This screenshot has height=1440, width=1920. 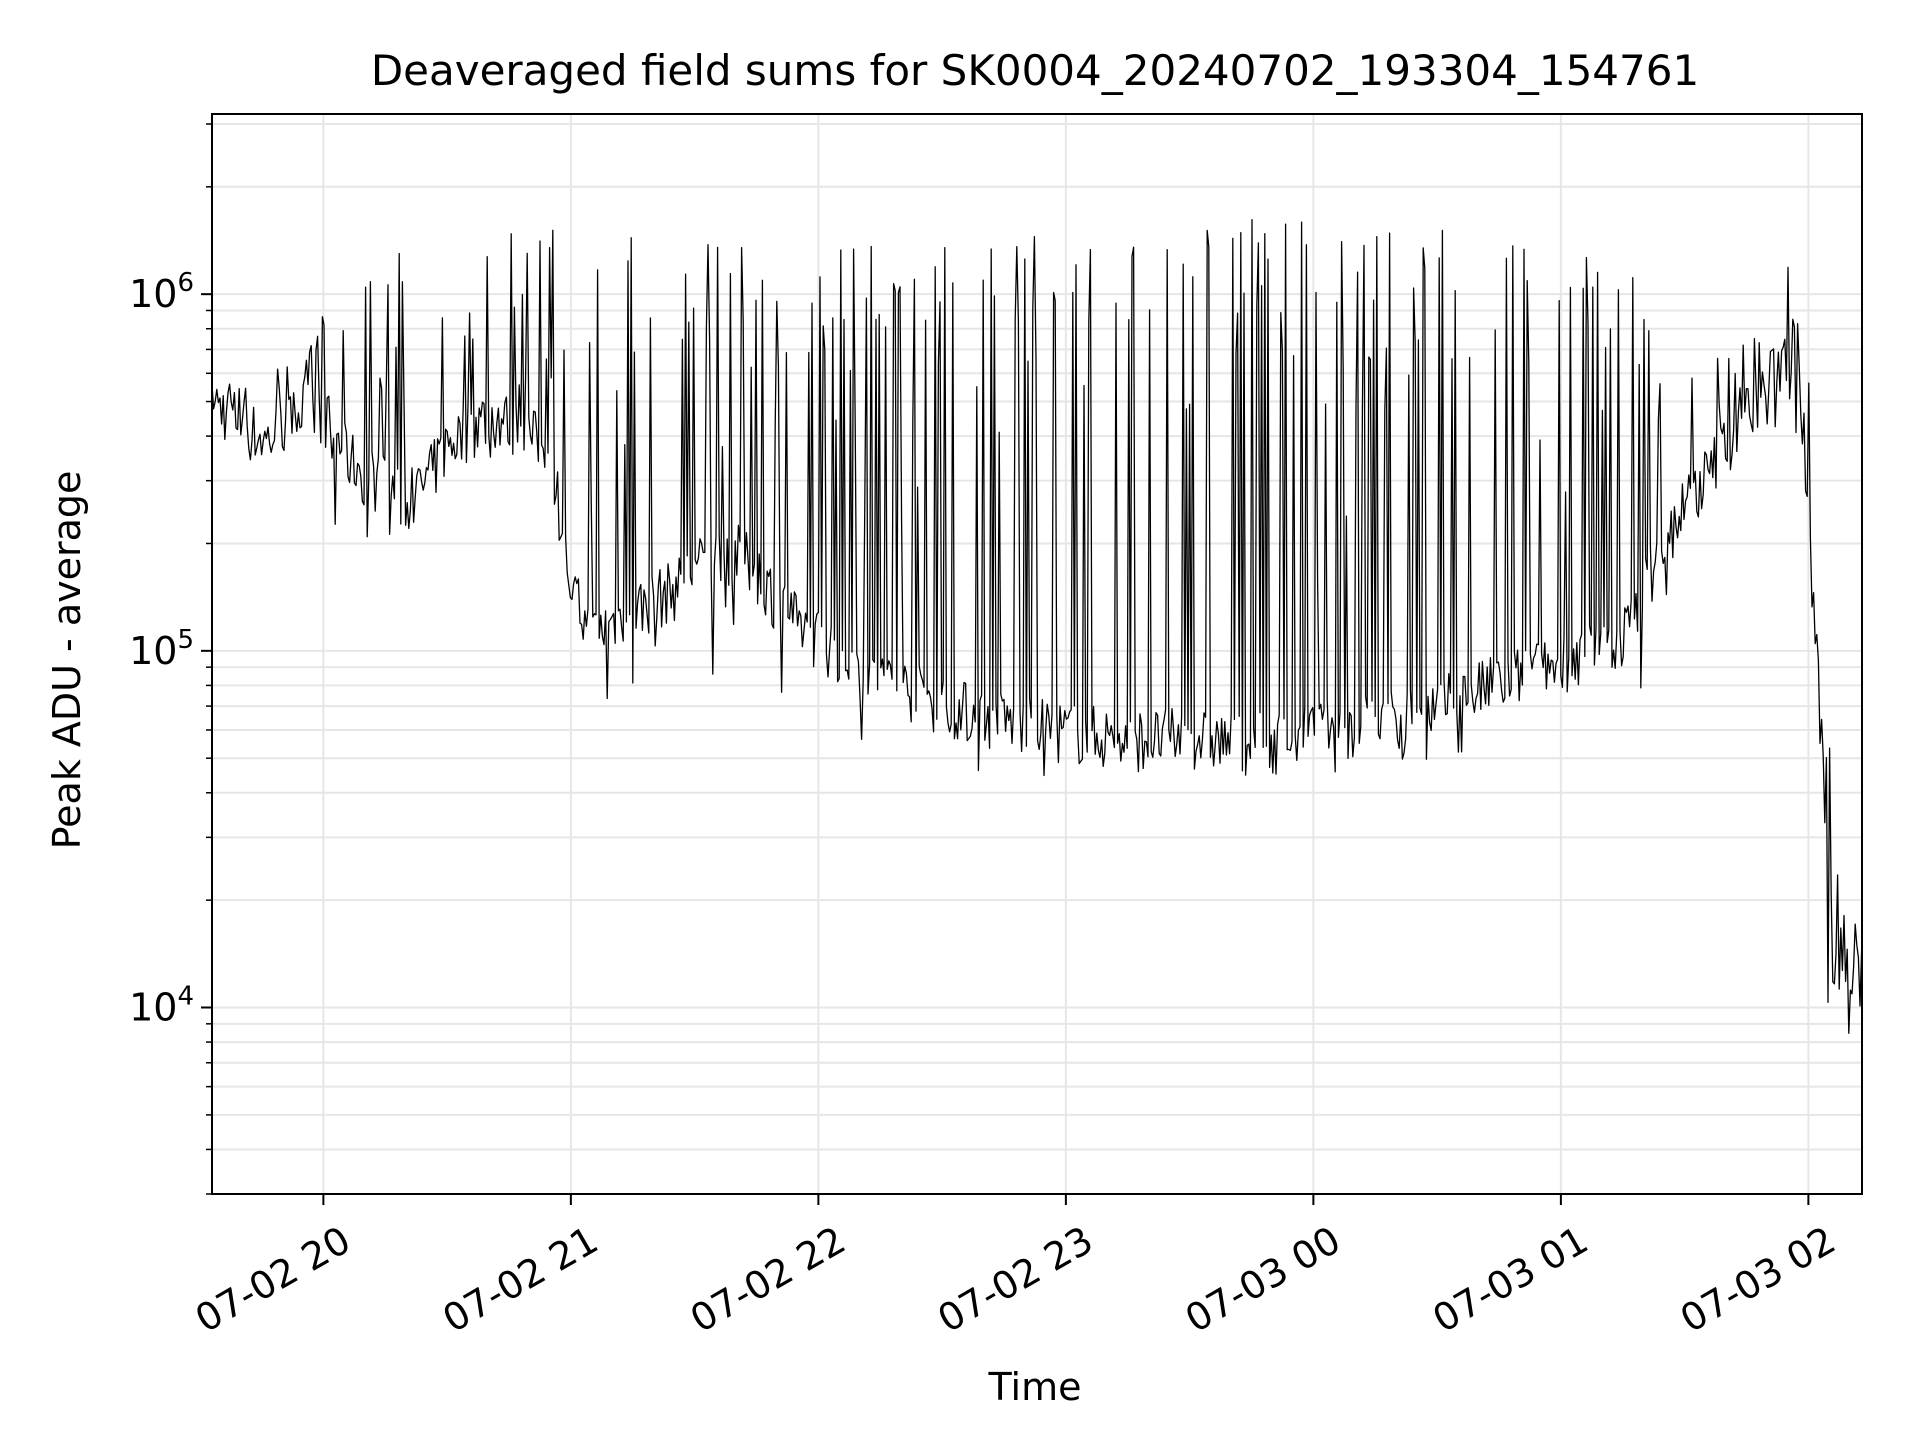 What do you see at coordinates (161, 292) in the screenshot?
I see `y-tick-label: 106` at bounding box center [161, 292].